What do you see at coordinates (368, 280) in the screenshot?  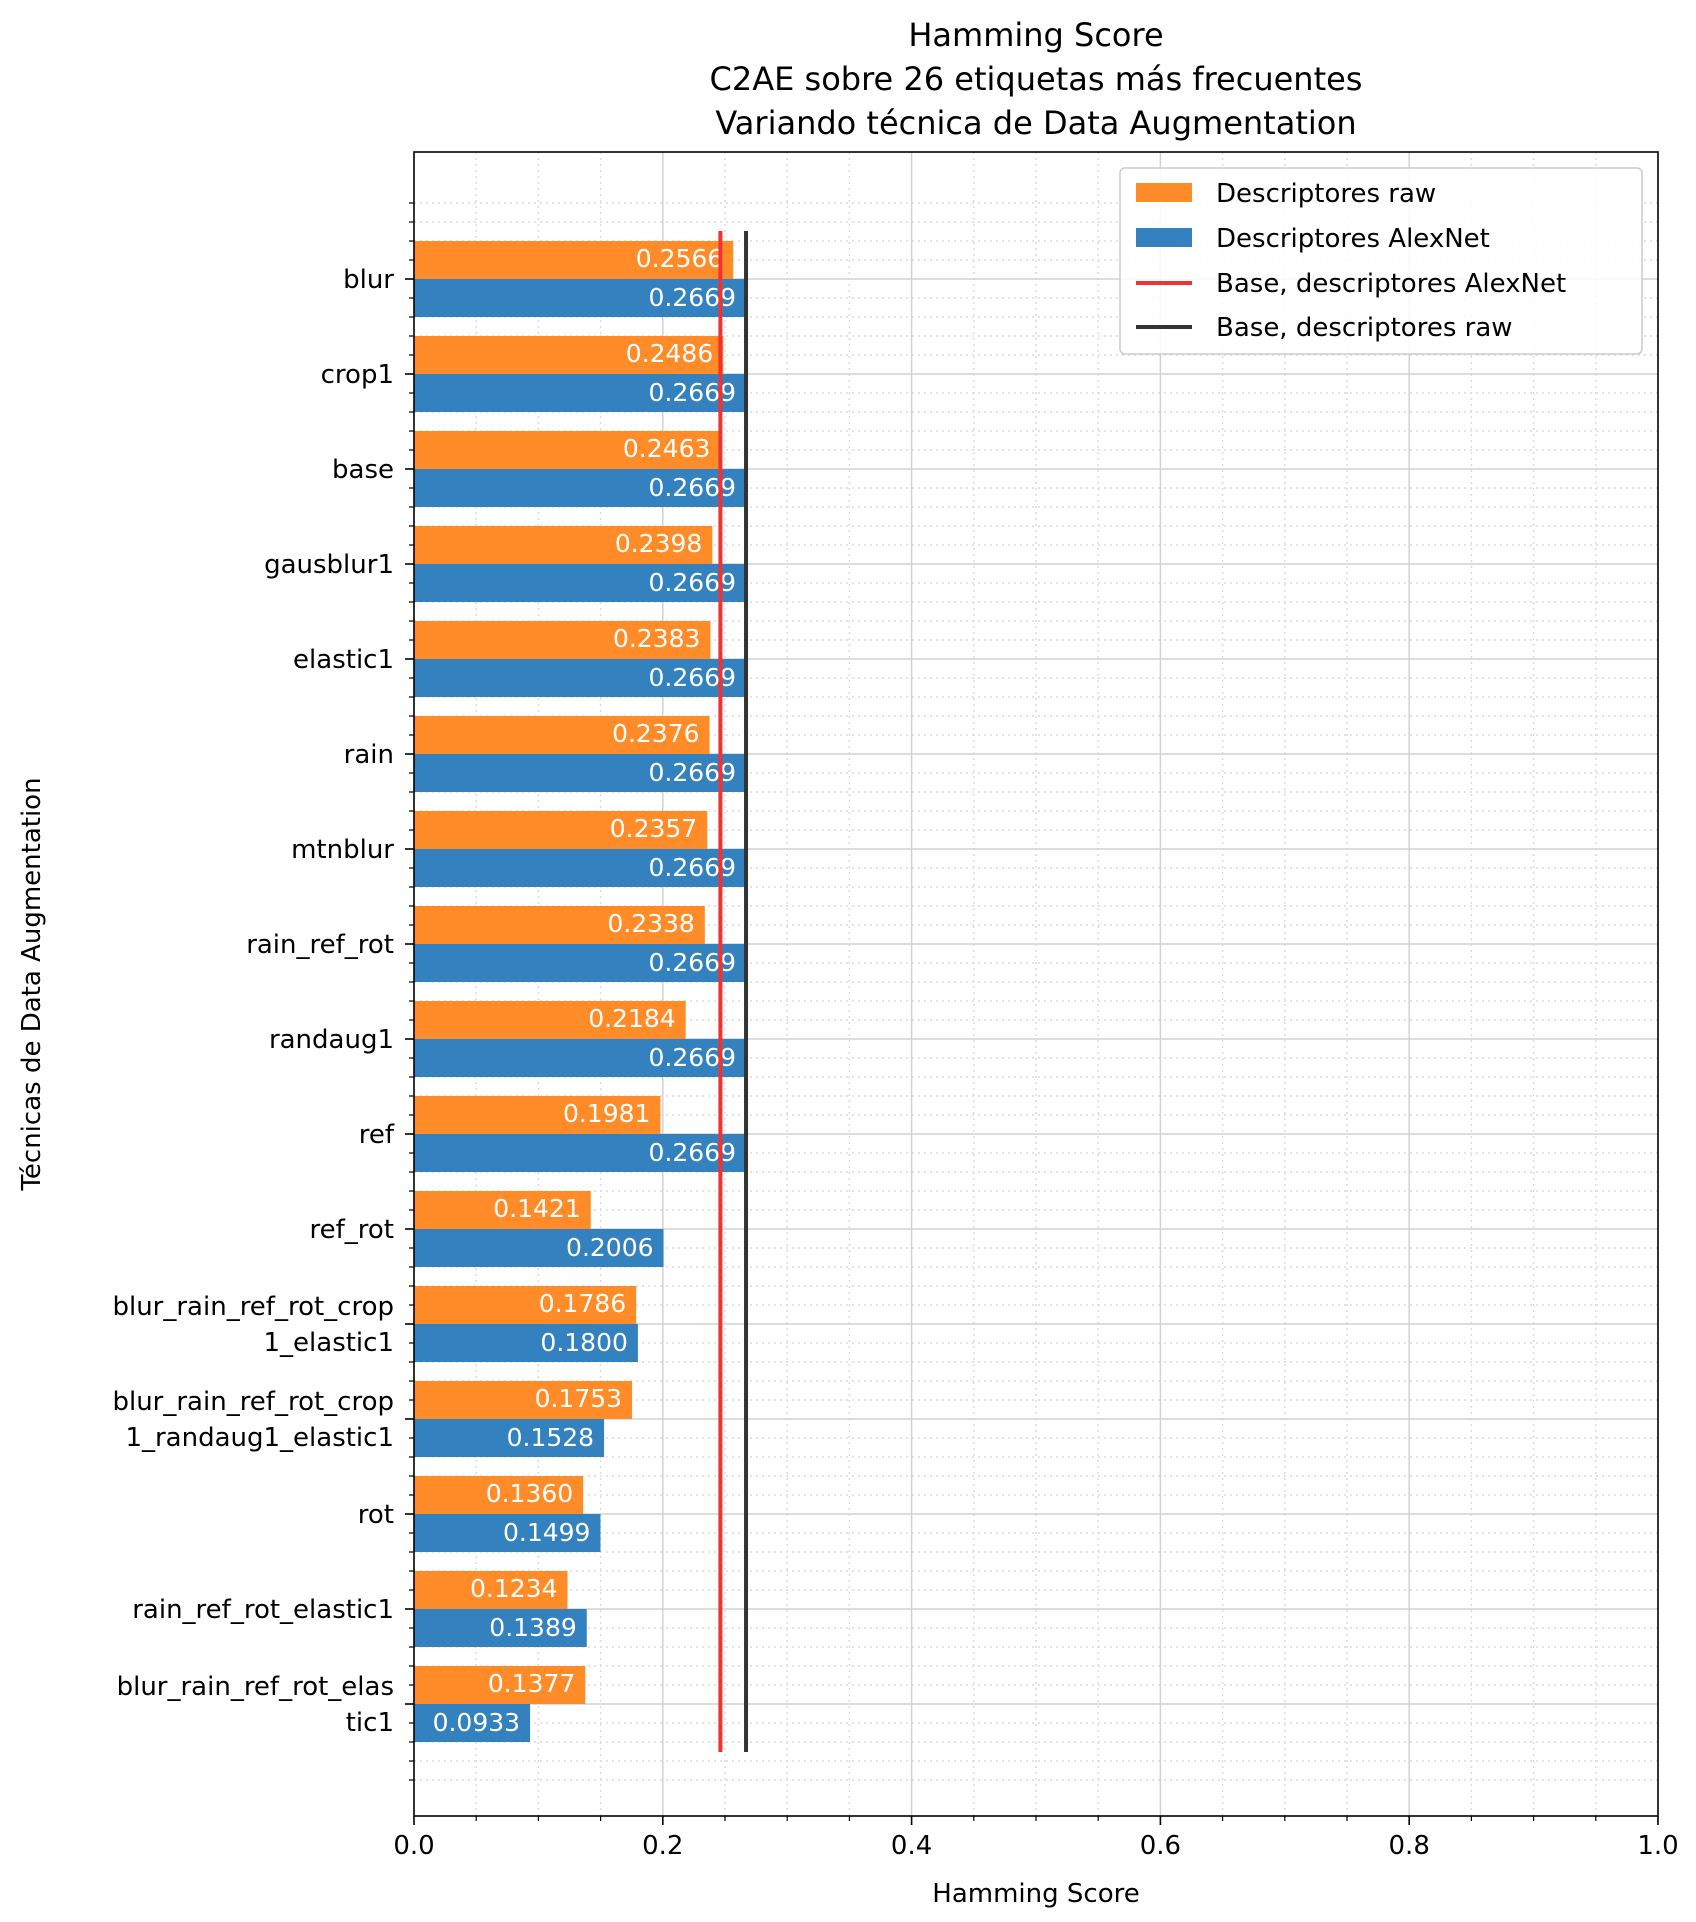 I see `y-tick-label: blur` at bounding box center [368, 280].